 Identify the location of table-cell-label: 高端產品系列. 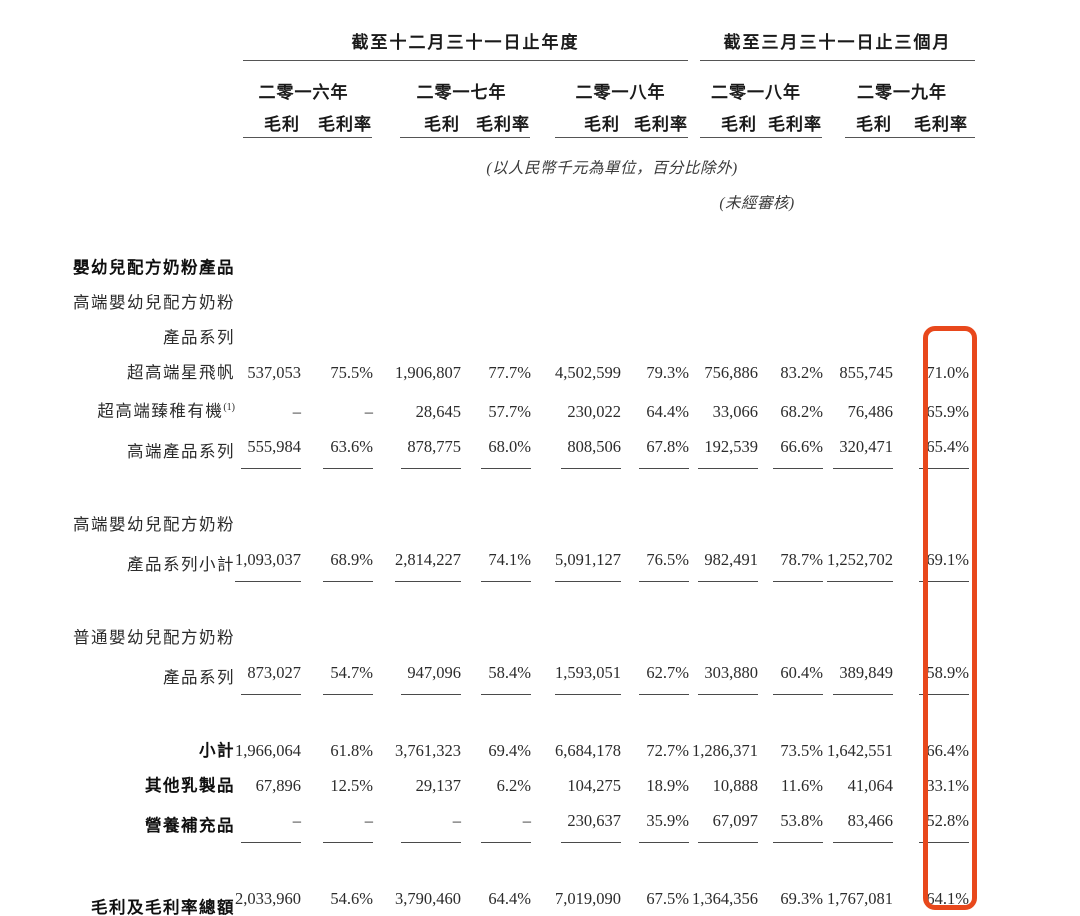
(117, 449).